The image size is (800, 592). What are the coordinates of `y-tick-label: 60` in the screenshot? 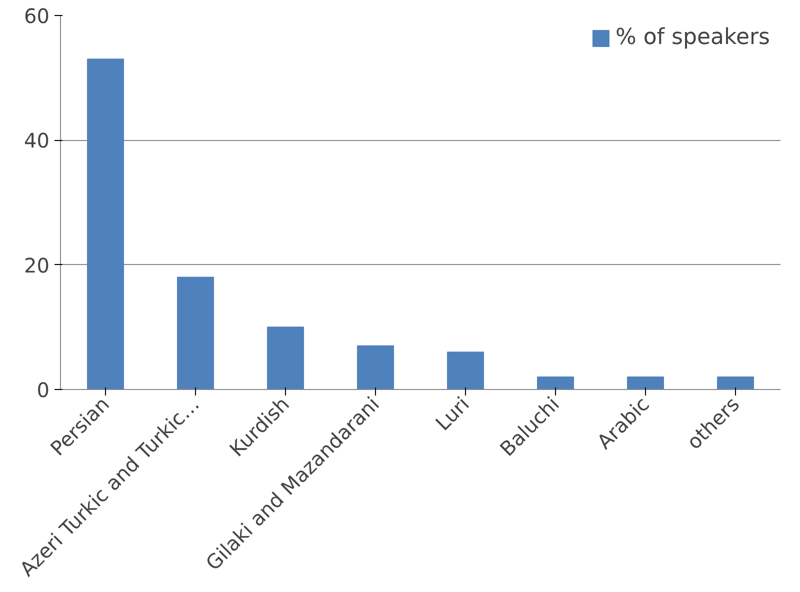 It's located at (37, 16).